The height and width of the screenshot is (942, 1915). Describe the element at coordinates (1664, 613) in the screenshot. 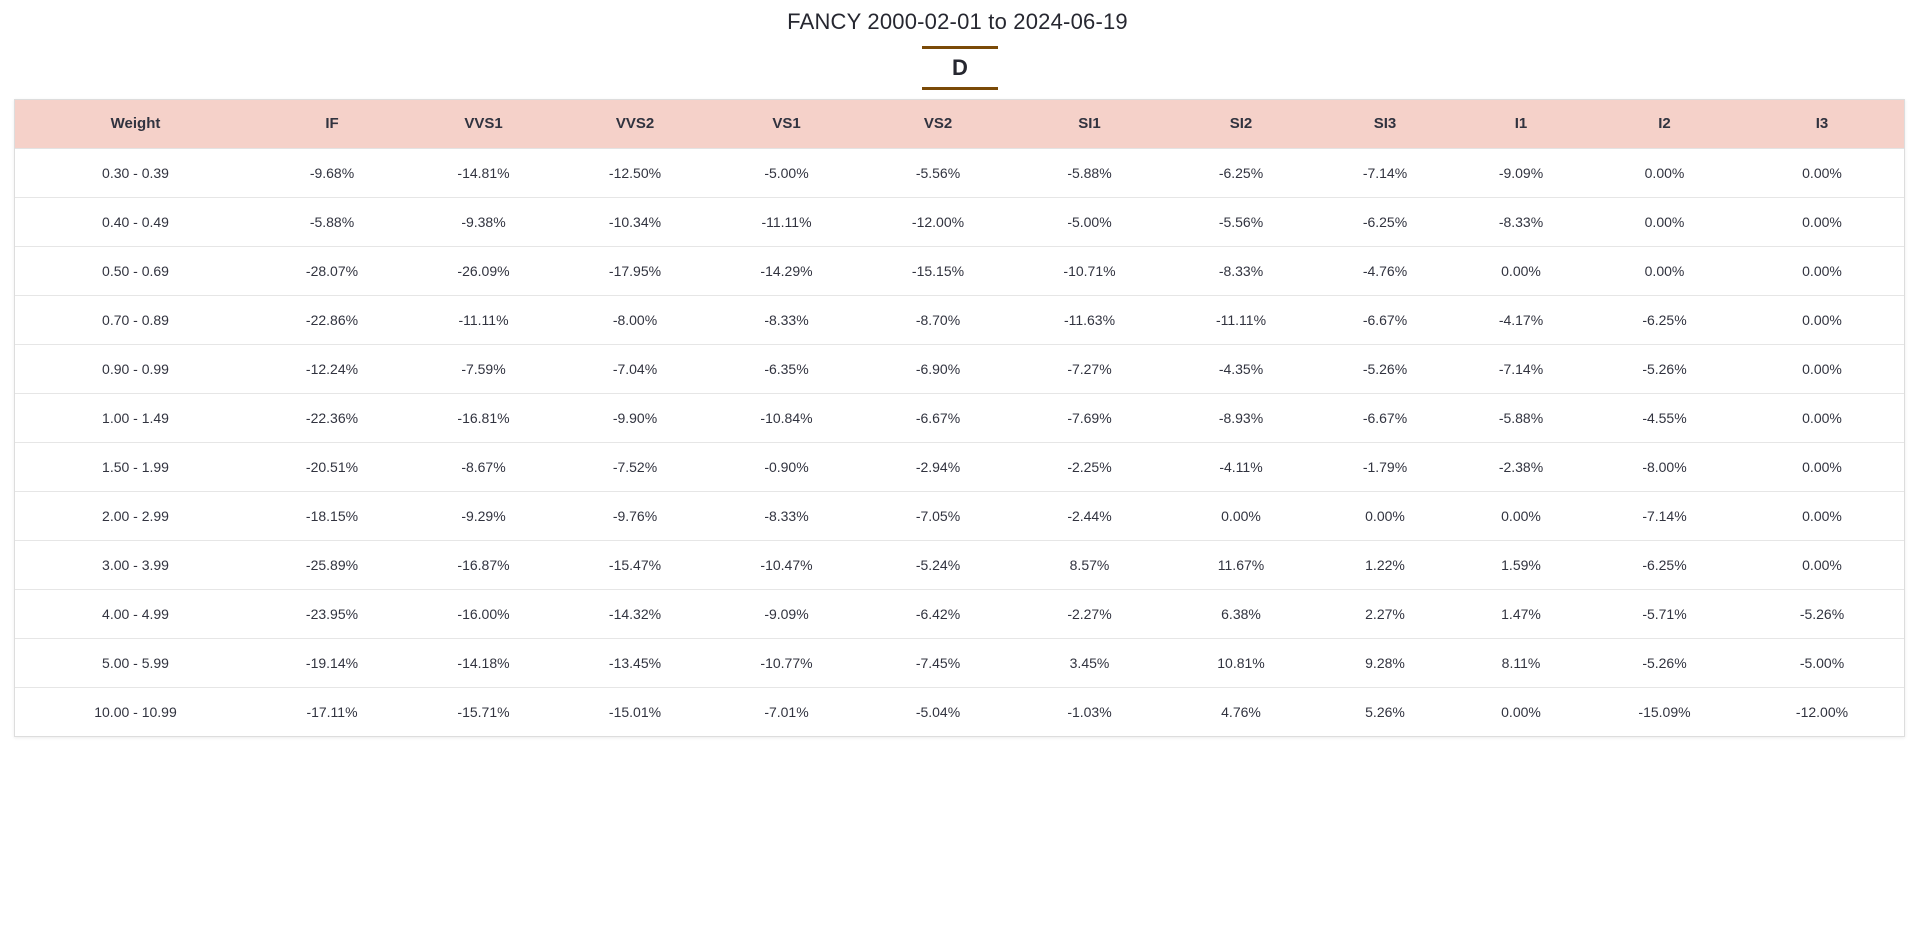

I see `value-cell: -5.71%` at that location.